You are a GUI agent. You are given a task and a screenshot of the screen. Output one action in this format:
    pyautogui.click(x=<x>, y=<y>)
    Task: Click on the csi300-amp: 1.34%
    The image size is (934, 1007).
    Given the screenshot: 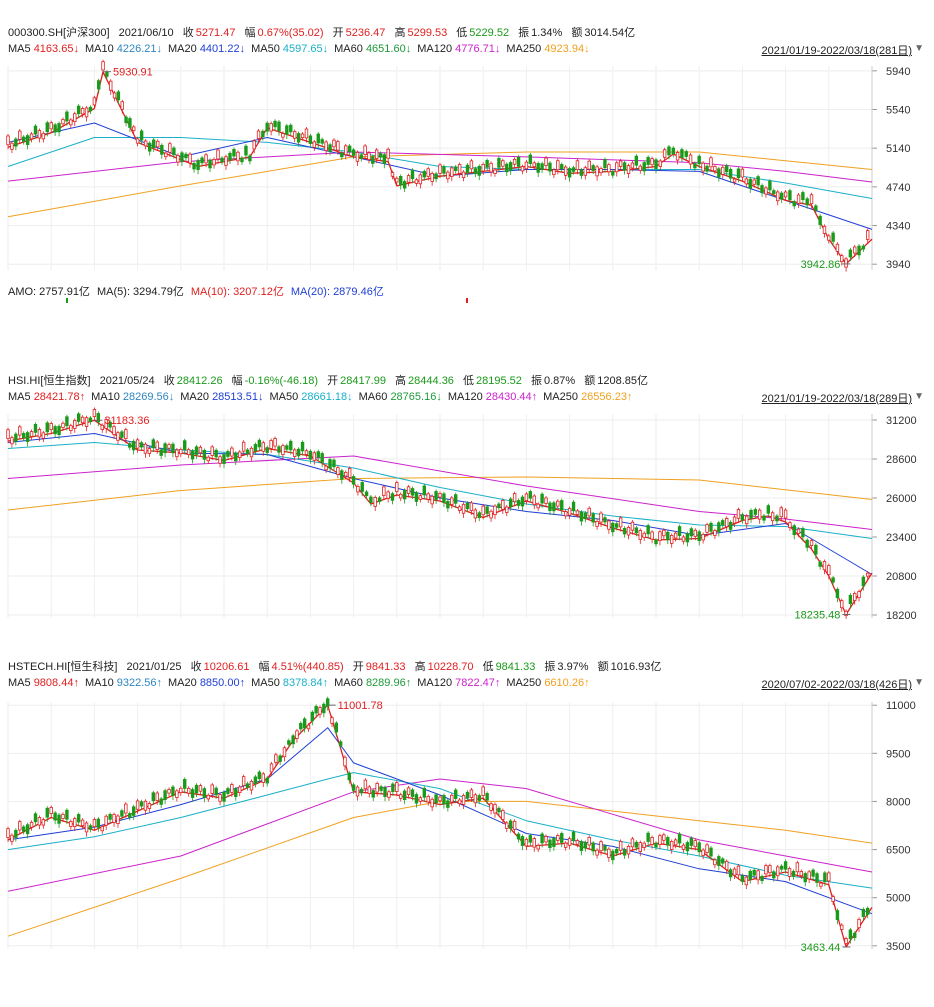 What is the action you would take?
    pyautogui.click(x=547, y=33)
    